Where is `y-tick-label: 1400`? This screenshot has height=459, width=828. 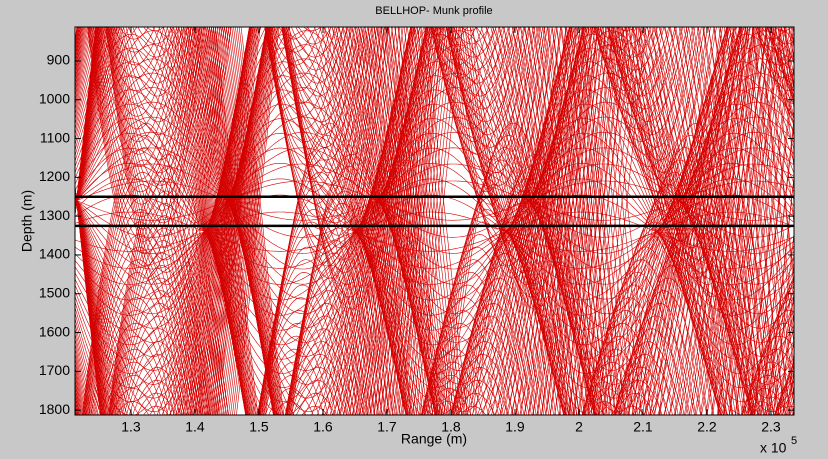 y-tick-label: 1400 is located at coordinates (54, 254).